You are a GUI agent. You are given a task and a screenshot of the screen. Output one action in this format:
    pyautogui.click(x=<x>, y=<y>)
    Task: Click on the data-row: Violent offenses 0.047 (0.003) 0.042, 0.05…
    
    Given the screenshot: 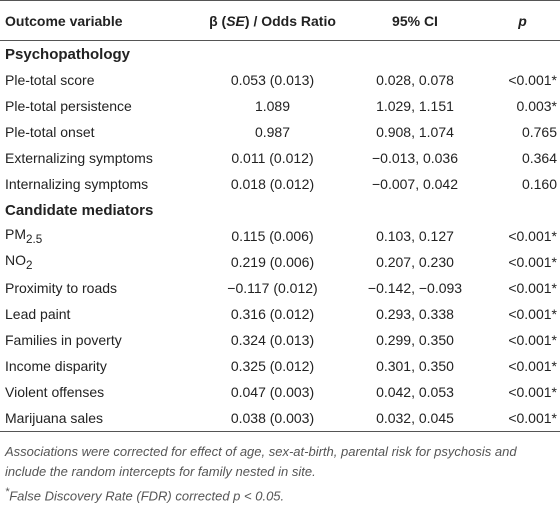 What is the action you would take?
    pyautogui.click(x=280, y=392)
    